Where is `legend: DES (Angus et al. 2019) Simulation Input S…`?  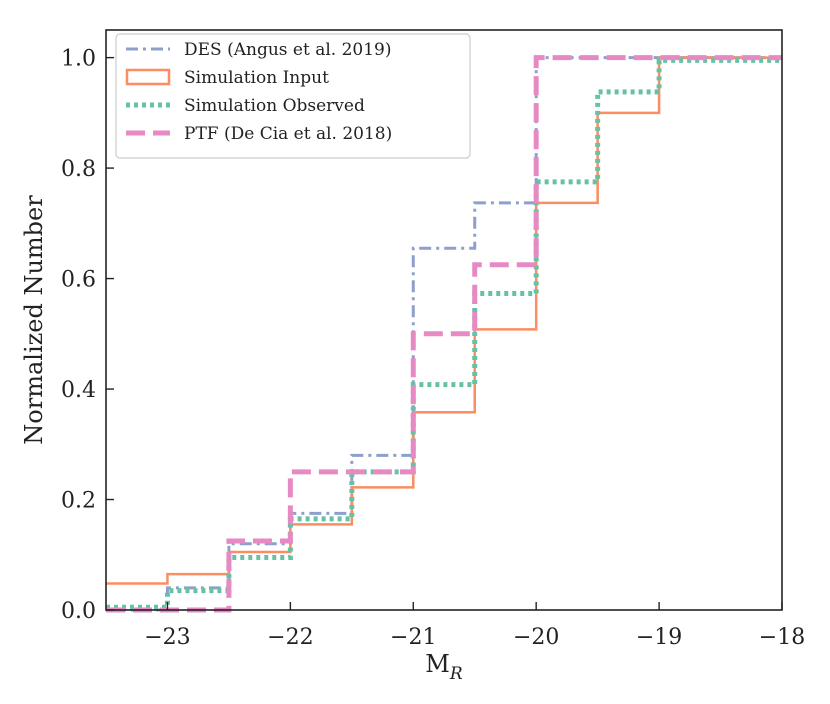 legend: DES (Angus et al. 2019) Simulation Input S… is located at coordinates (293, 96).